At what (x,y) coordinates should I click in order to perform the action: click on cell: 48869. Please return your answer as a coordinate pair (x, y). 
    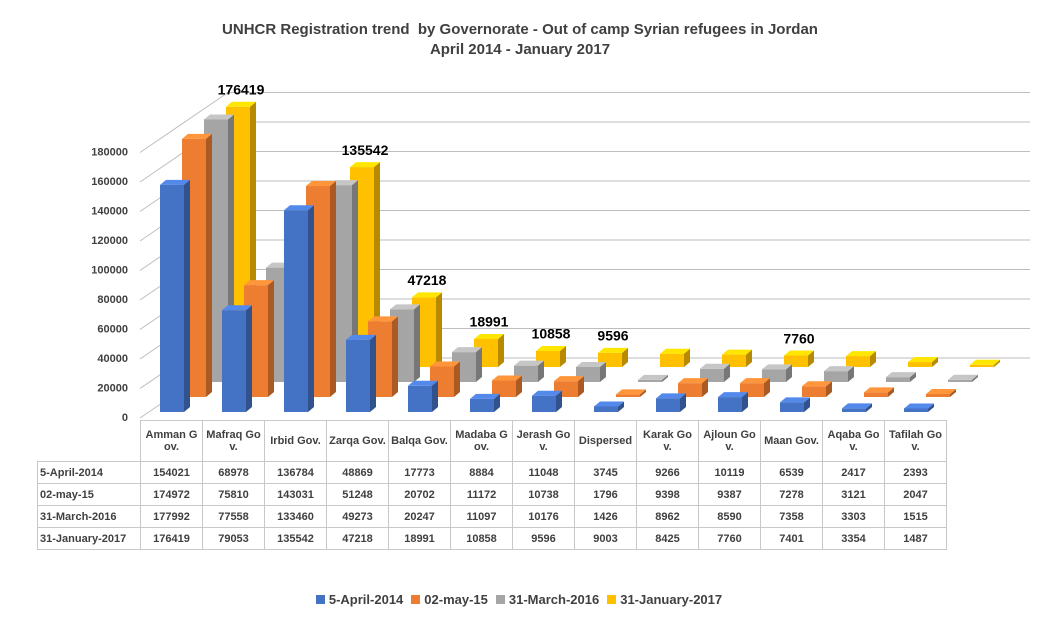
    Looking at the image, I should click on (357, 472).